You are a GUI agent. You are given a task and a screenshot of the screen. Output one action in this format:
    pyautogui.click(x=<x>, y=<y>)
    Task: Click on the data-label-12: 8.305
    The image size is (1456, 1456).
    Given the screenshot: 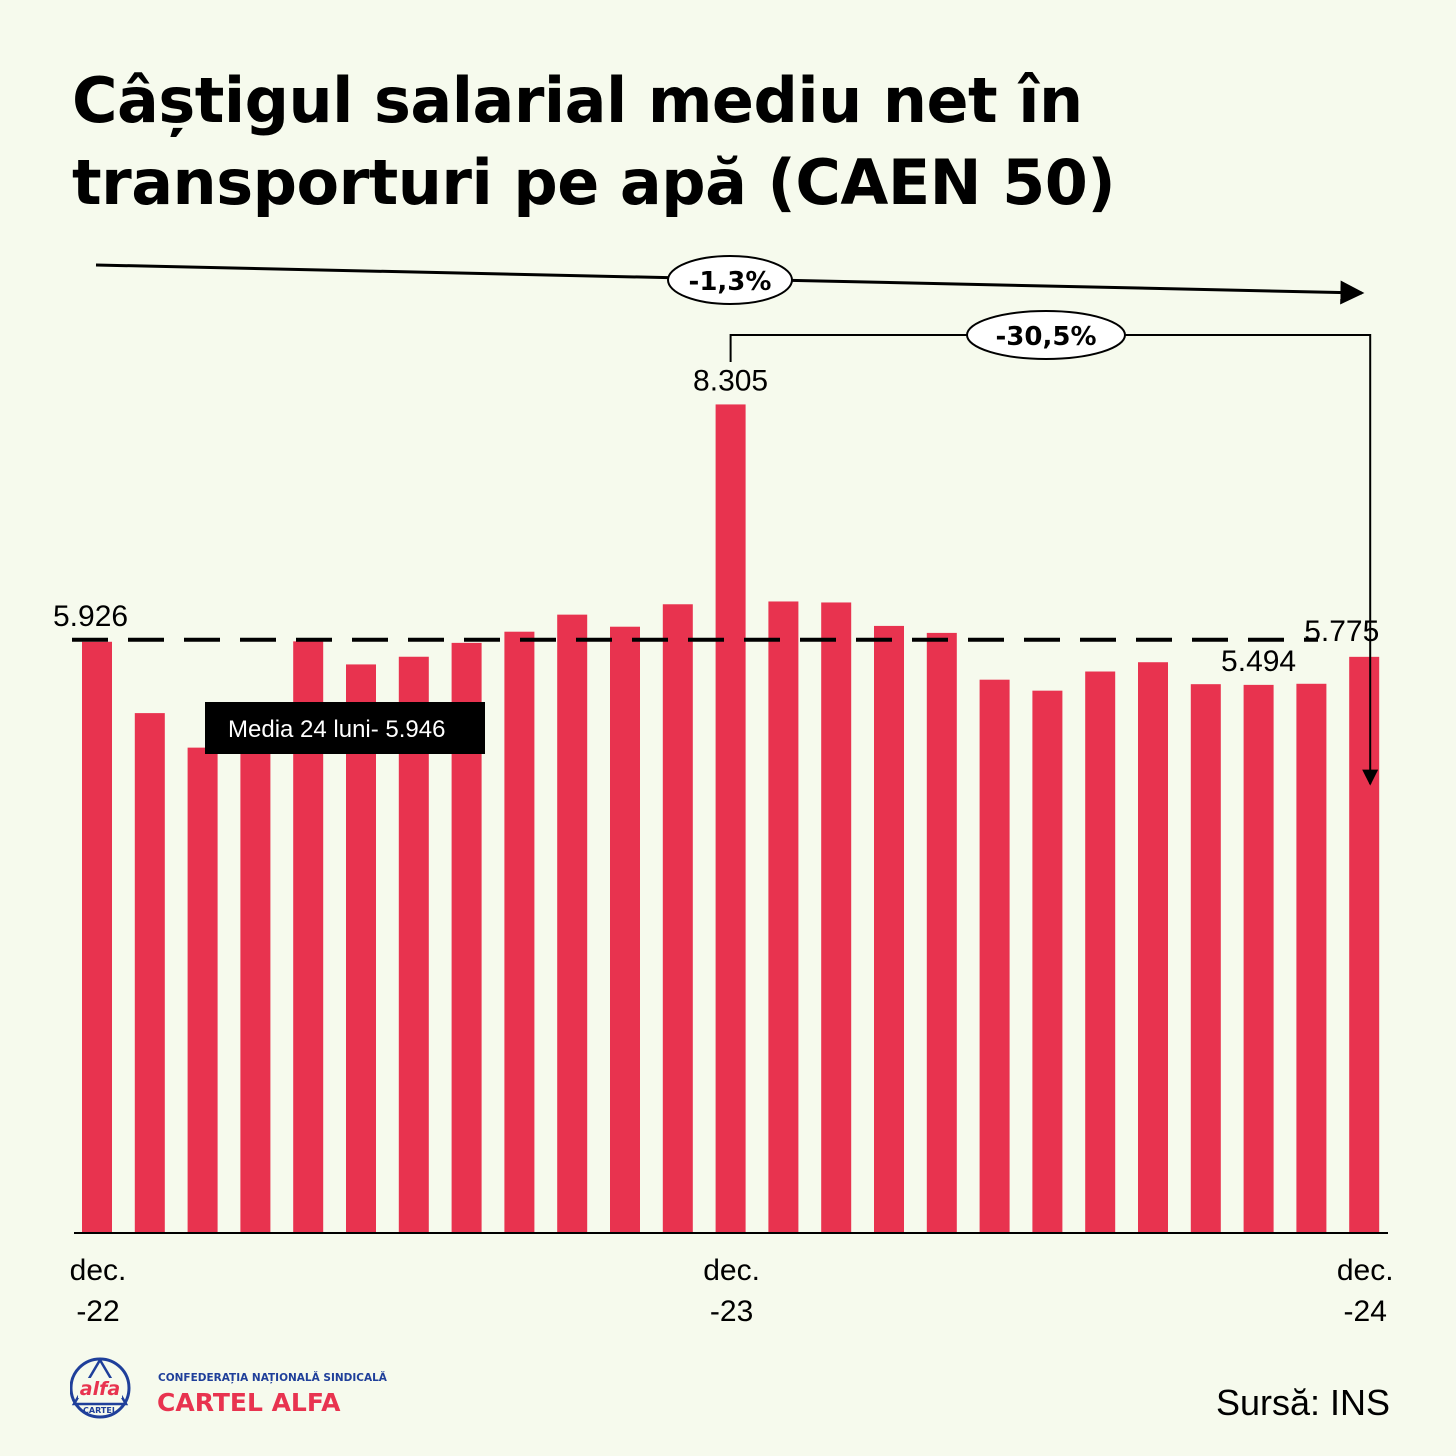 What is the action you would take?
    pyautogui.click(x=730, y=380)
    